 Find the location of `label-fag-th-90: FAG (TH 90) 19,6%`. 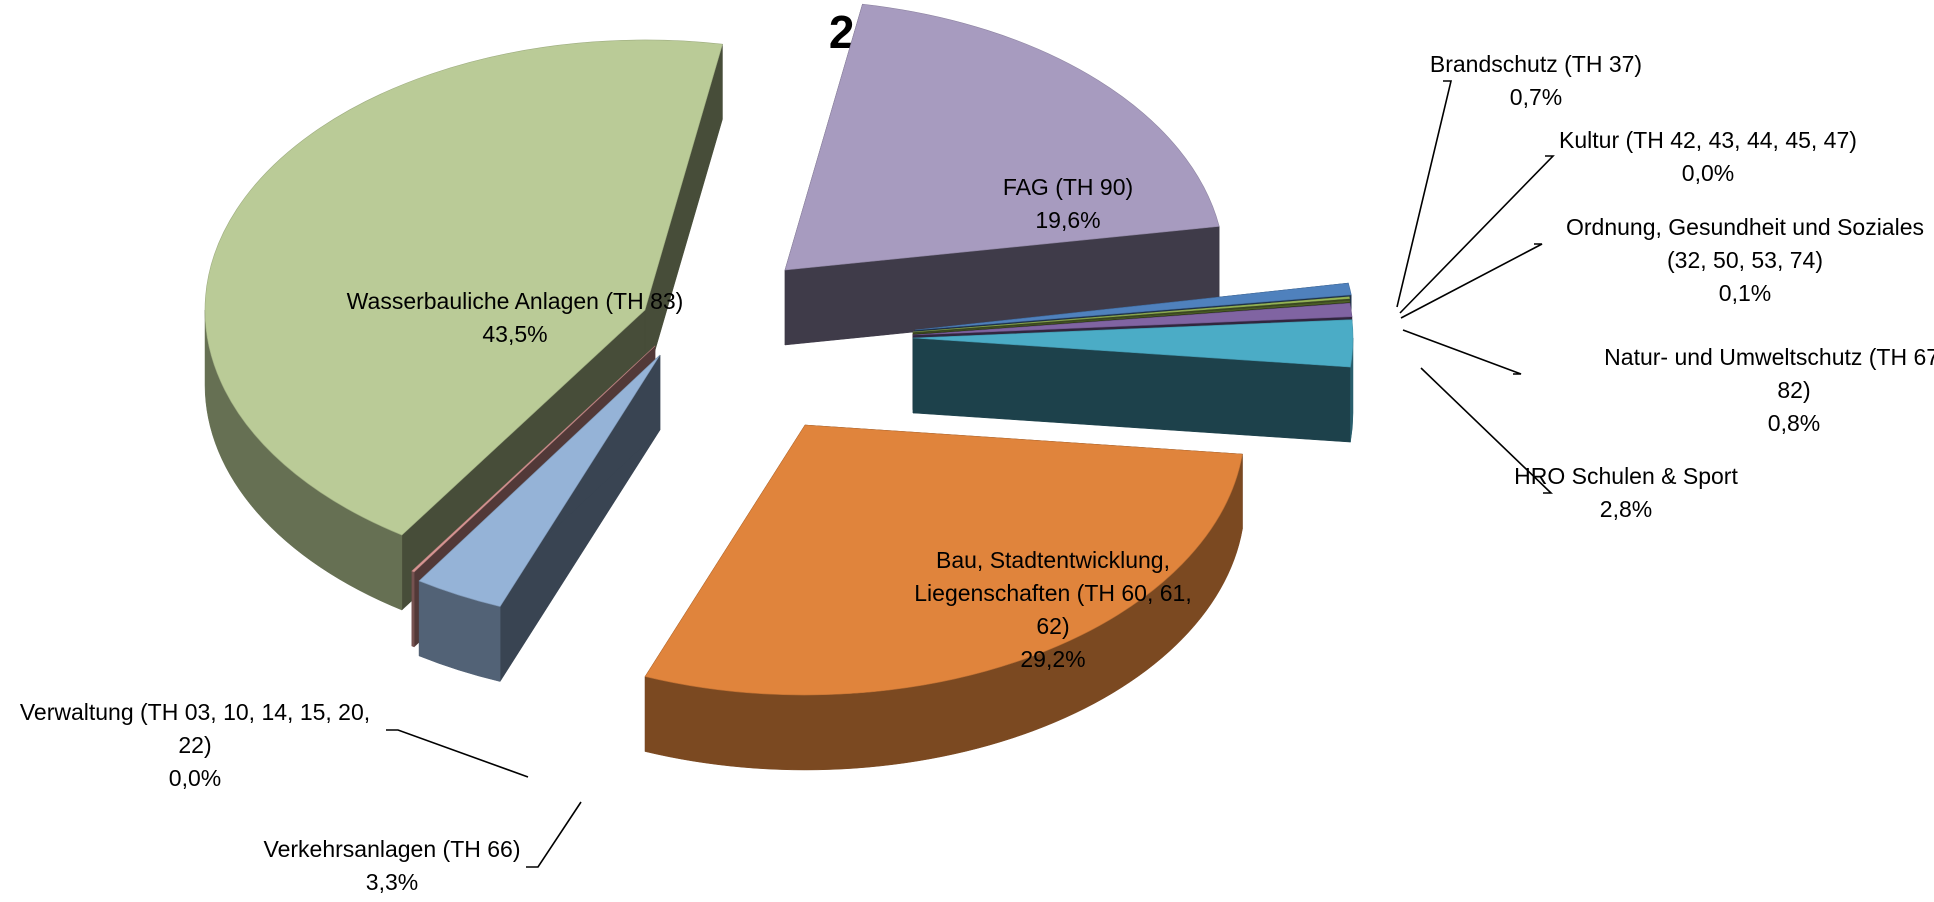

label-fag-th-90: FAG (TH 90) 19,6% is located at coordinates (1068, 203).